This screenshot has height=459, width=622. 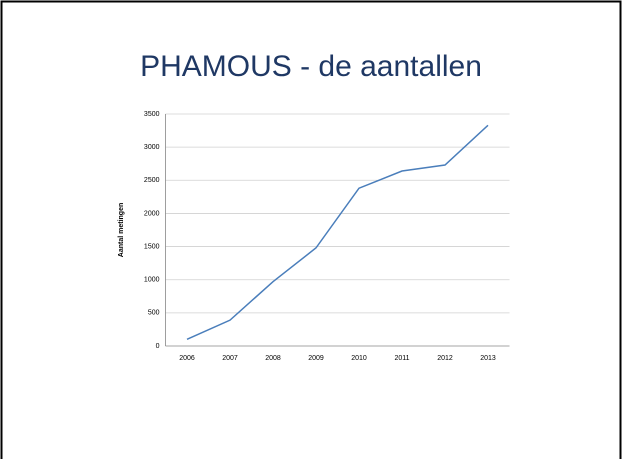 What do you see at coordinates (230, 358) in the screenshot?
I see `x-tick-label: 2007` at bounding box center [230, 358].